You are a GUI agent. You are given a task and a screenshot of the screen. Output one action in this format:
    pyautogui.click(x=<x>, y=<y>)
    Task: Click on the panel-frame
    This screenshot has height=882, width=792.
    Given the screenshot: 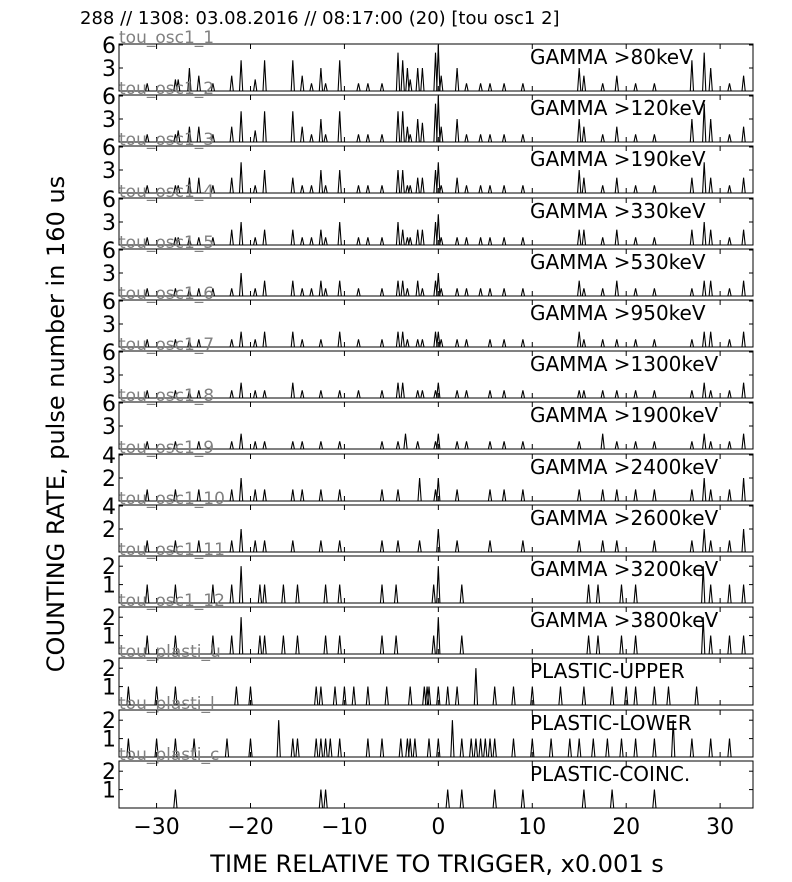 What is the action you would take?
    pyautogui.click(x=436, y=681)
    